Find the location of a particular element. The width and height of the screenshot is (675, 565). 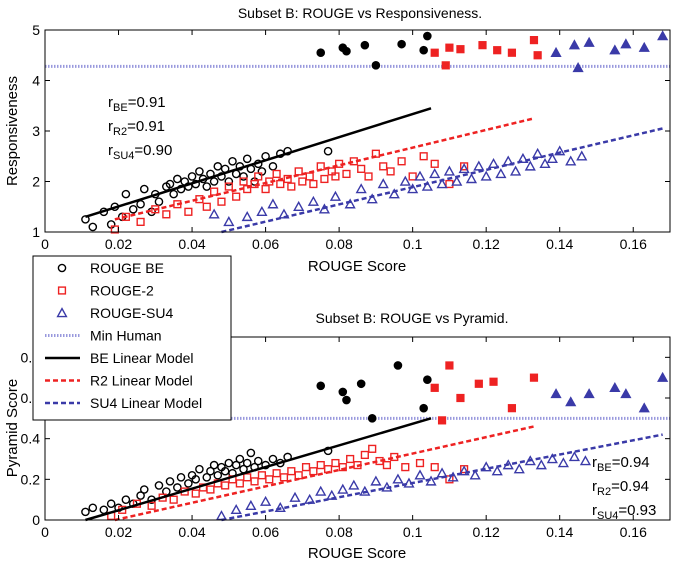

legend-label: ROUGE BE is located at coordinates (127, 268).